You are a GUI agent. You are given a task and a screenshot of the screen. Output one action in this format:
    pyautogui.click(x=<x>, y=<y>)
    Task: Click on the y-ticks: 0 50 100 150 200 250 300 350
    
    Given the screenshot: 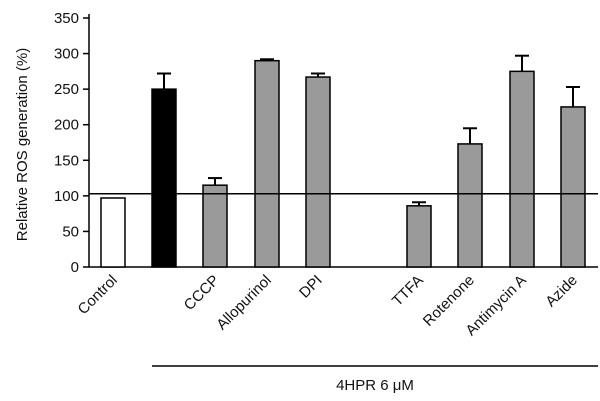 What is the action you would take?
    pyautogui.click(x=71, y=143)
    